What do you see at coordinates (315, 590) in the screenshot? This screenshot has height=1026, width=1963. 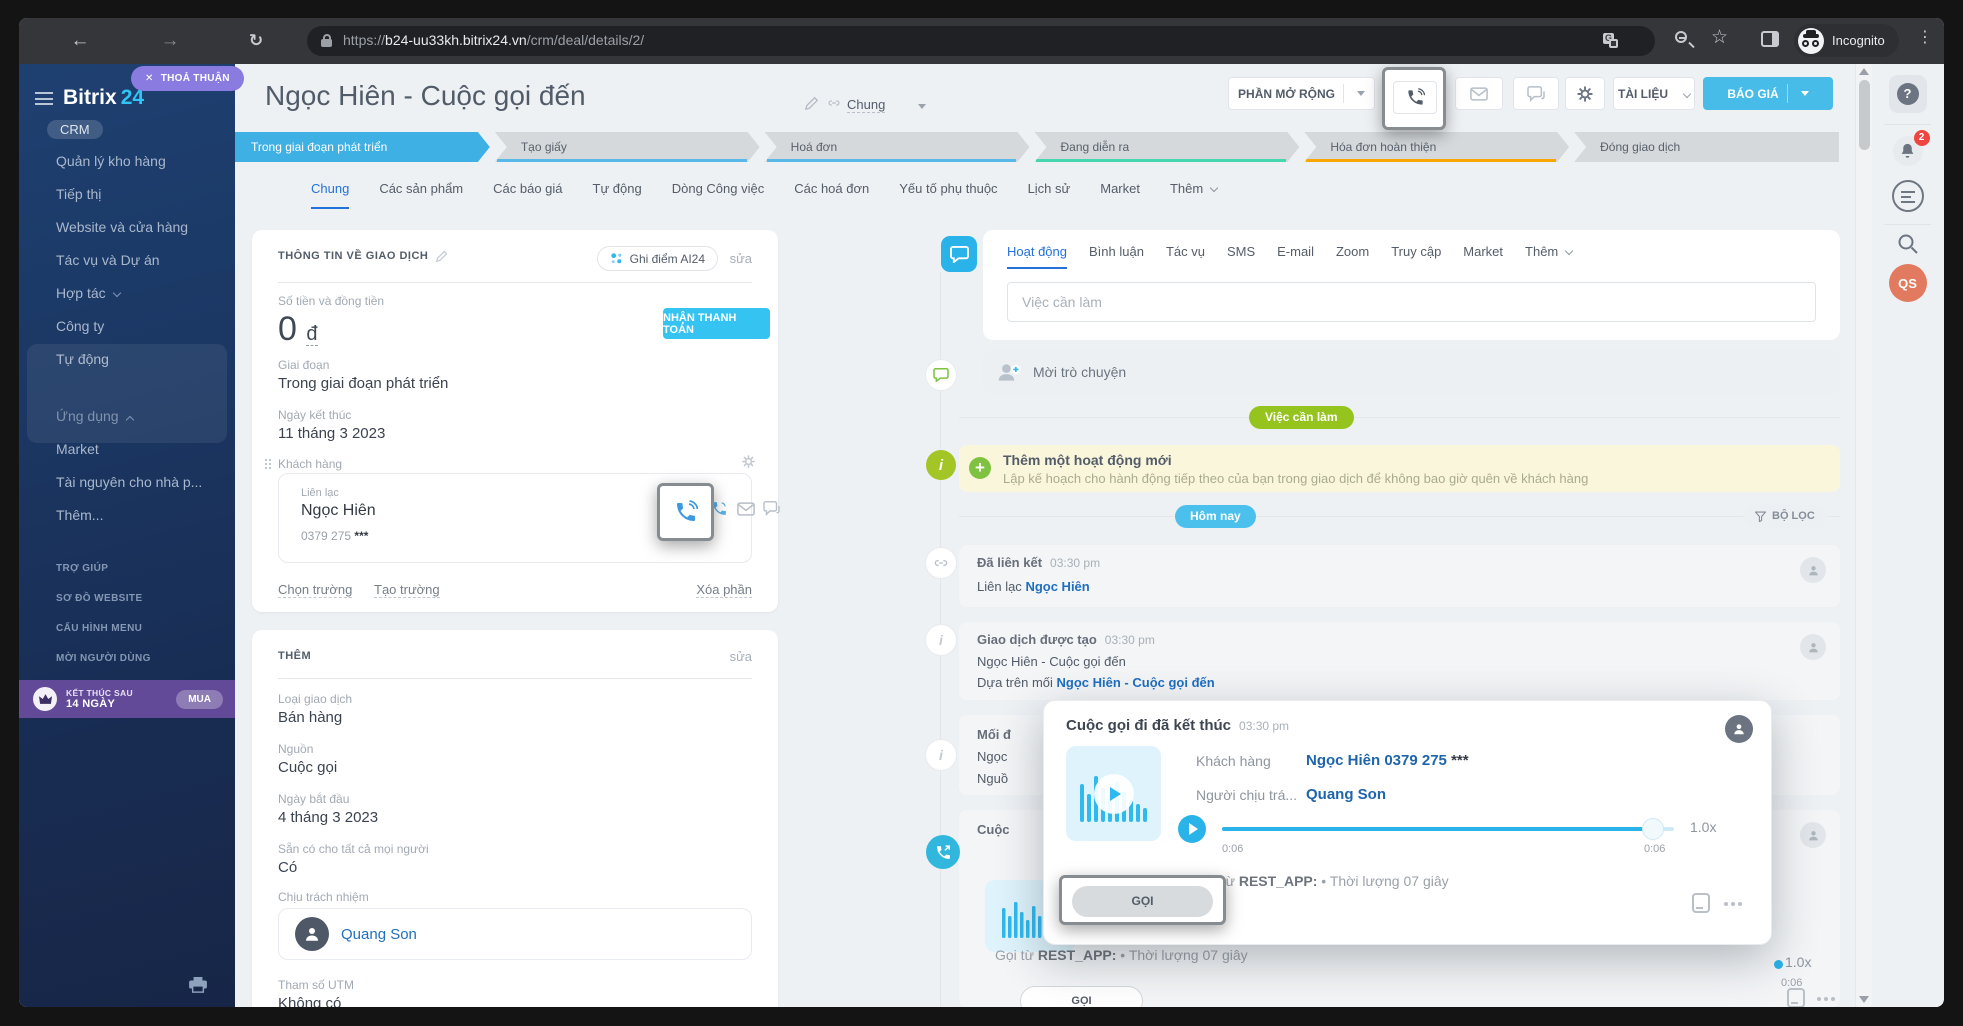 I see `choose-field-link: Chọn trường` at bounding box center [315, 590].